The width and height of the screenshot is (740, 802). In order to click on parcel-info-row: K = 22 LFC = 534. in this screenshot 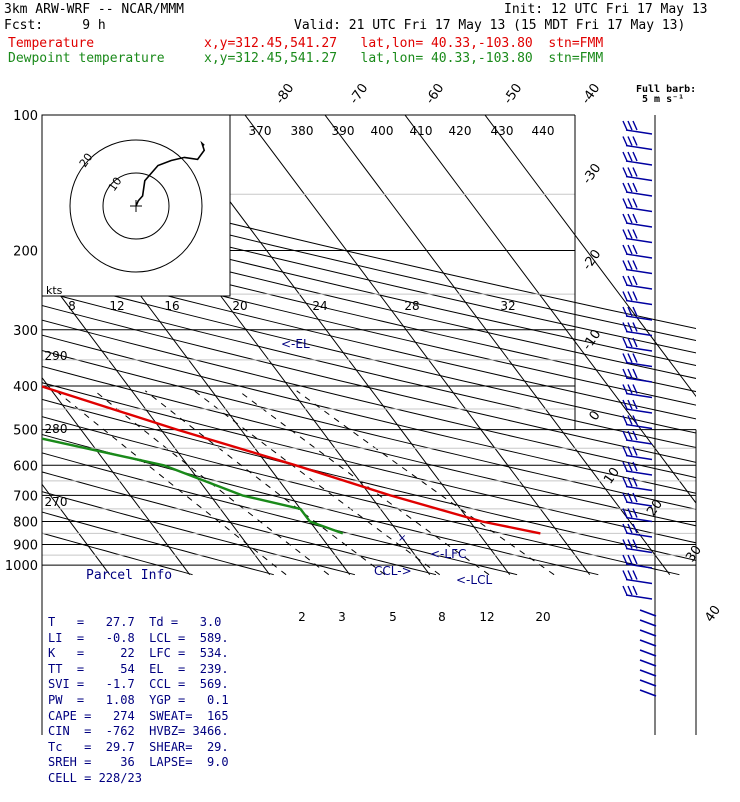, I will do `click(138, 653)`.